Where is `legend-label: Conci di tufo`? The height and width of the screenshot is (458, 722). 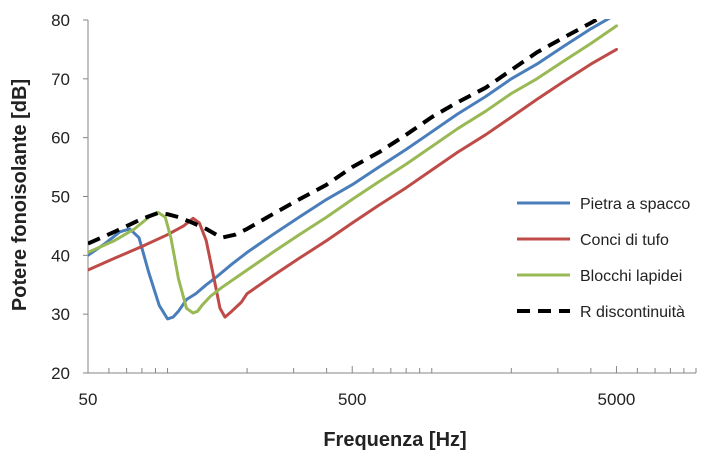 legend-label: Conci di tufo is located at coordinates (624, 240).